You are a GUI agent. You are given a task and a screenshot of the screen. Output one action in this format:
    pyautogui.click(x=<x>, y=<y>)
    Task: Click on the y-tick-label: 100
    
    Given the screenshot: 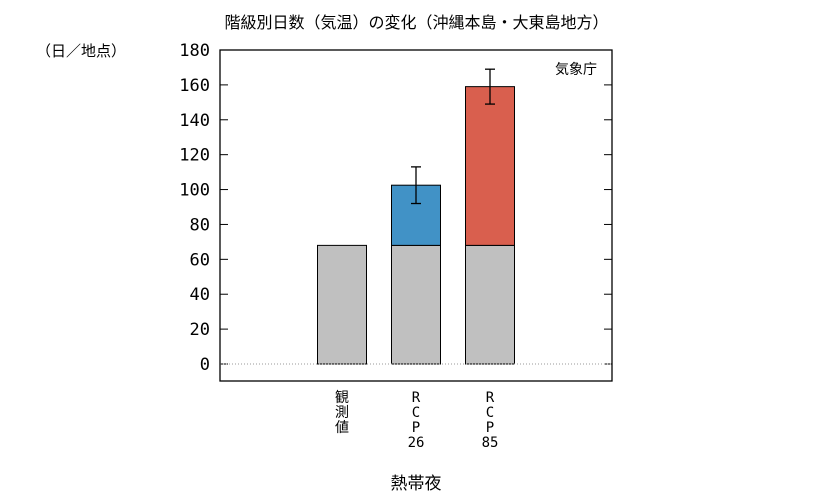 What is the action you would take?
    pyautogui.click(x=194, y=191)
    